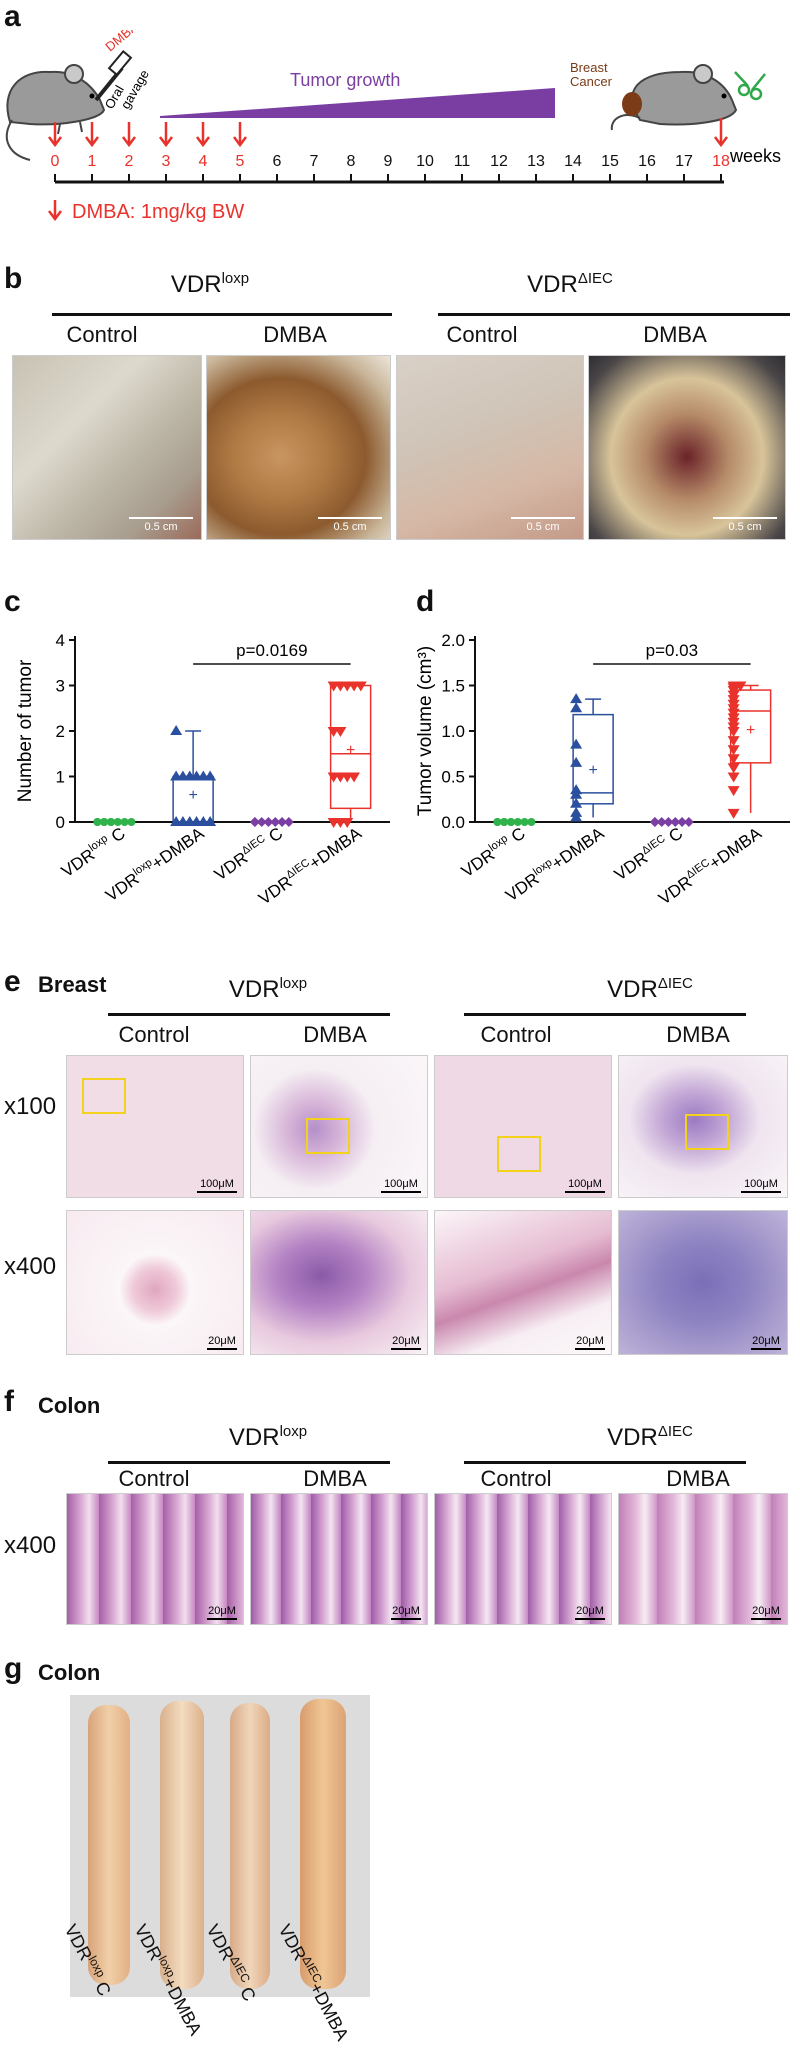  I want to click on dmba-label: DMBA, so click(121, 42).